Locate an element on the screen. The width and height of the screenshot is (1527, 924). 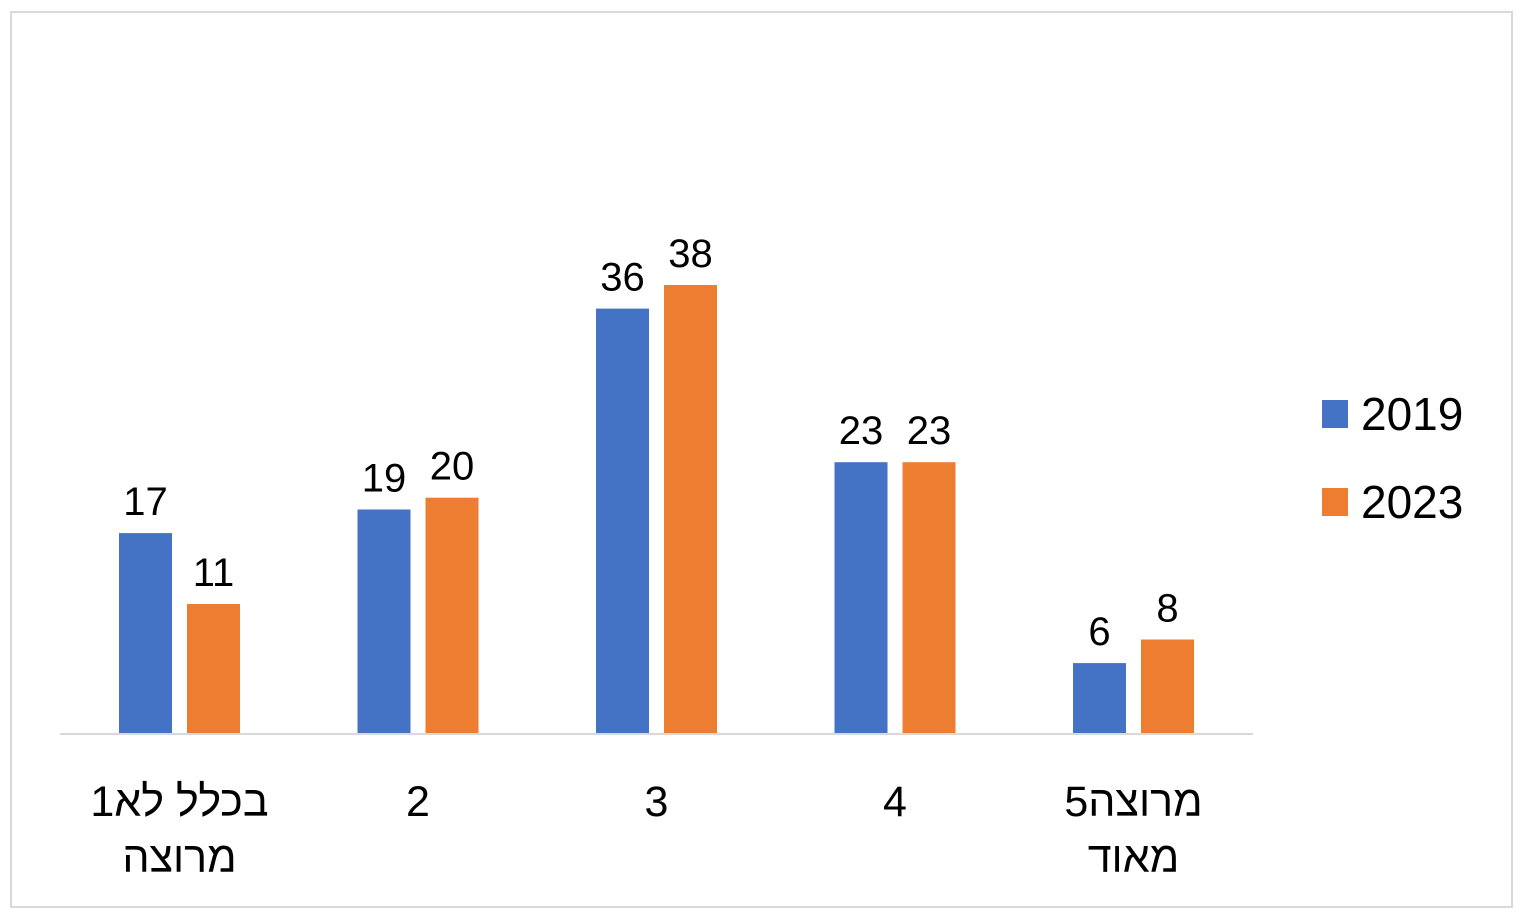
data-label-2023-cat-2: 20 is located at coordinates (452, 467).